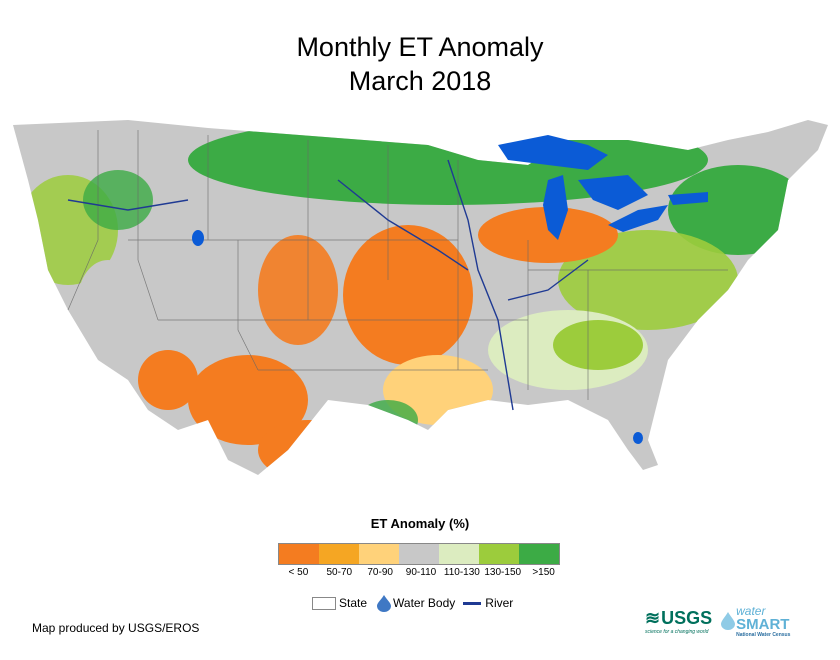 Image resolution: width=840 pixels, height=660 pixels. What do you see at coordinates (339, 572) in the screenshot?
I see `legend-label: 50-70` at bounding box center [339, 572].